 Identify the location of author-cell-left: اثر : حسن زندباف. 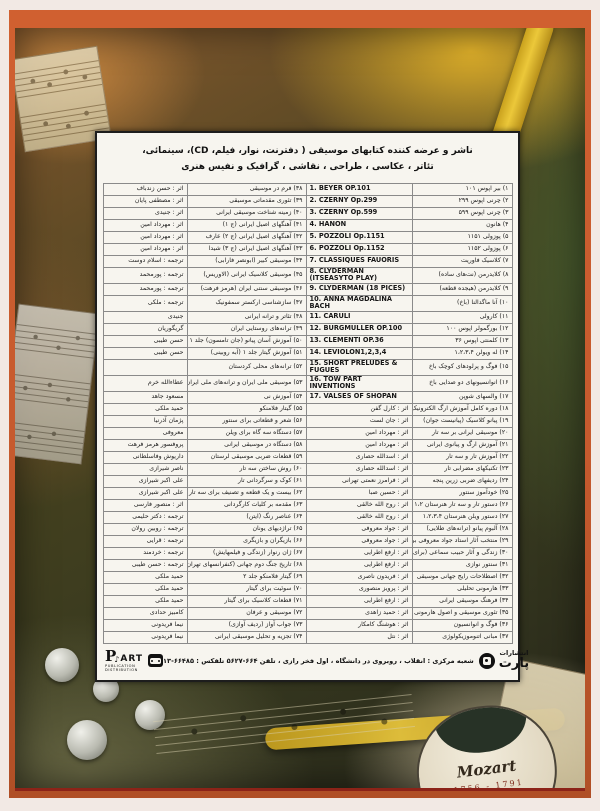
(145, 189).